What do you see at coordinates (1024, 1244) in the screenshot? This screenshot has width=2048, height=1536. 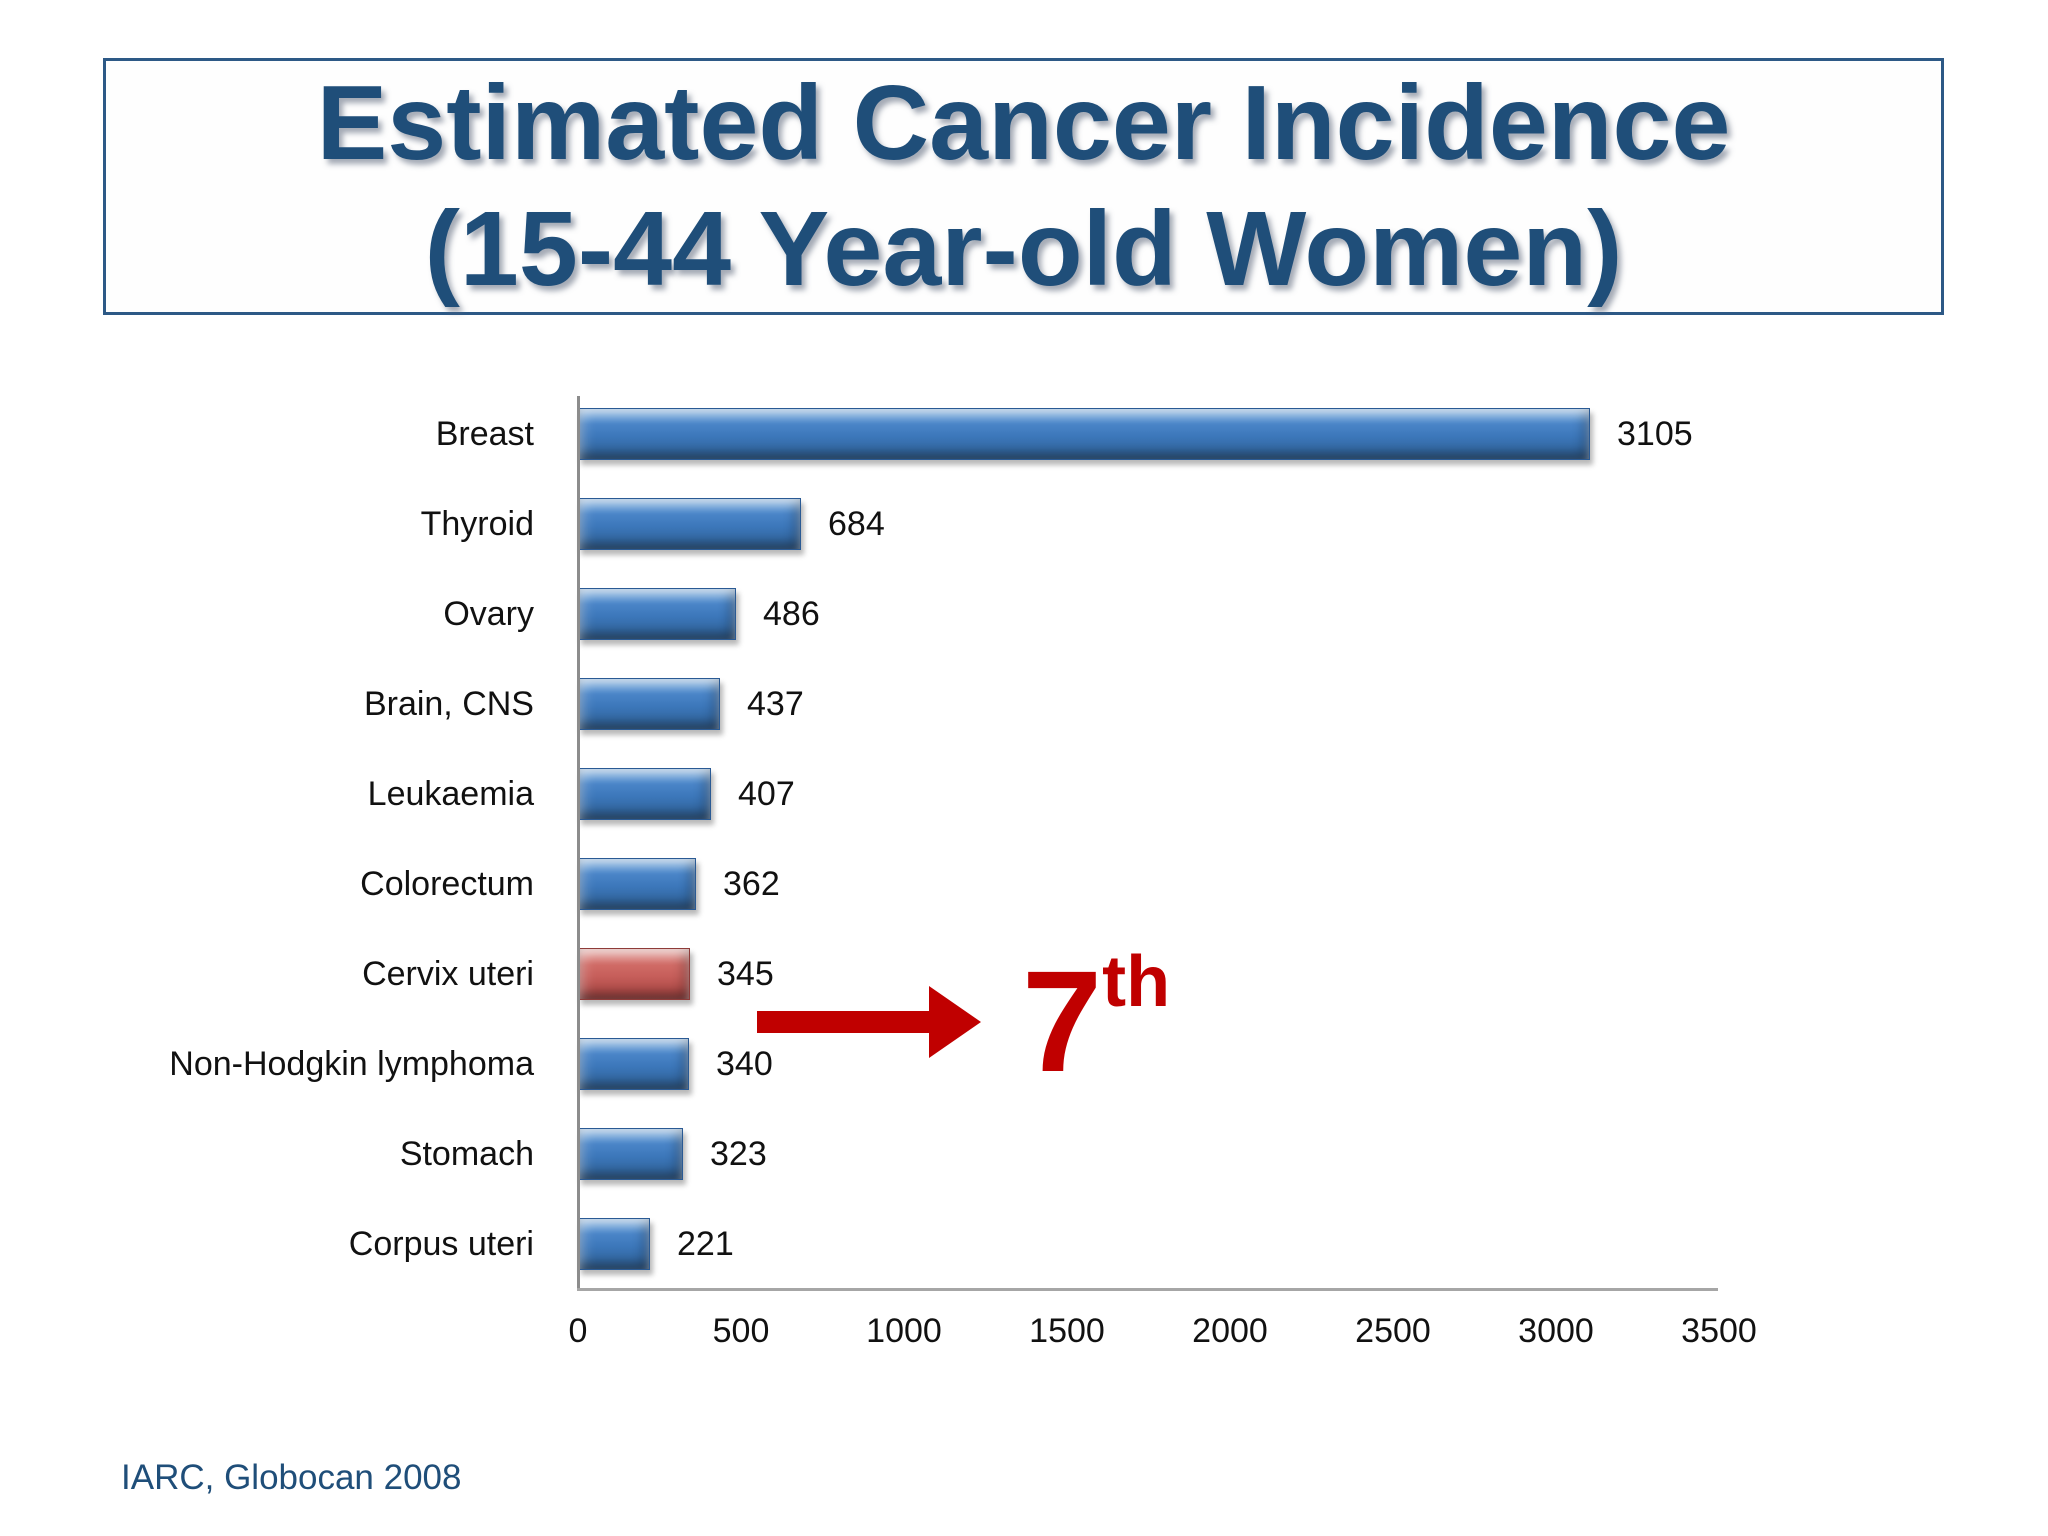 I see `chart-row: Corpus uteri 221` at bounding box center [1024, 1244].